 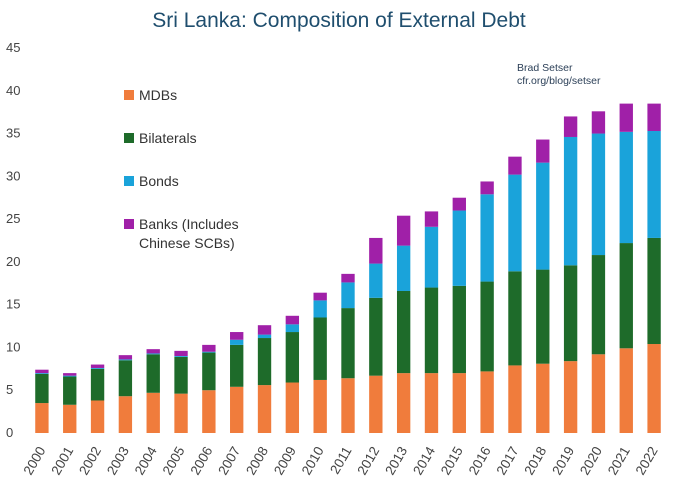 I want to click on bar-segment-bilaterals-2011, so click(x=348, y=343).